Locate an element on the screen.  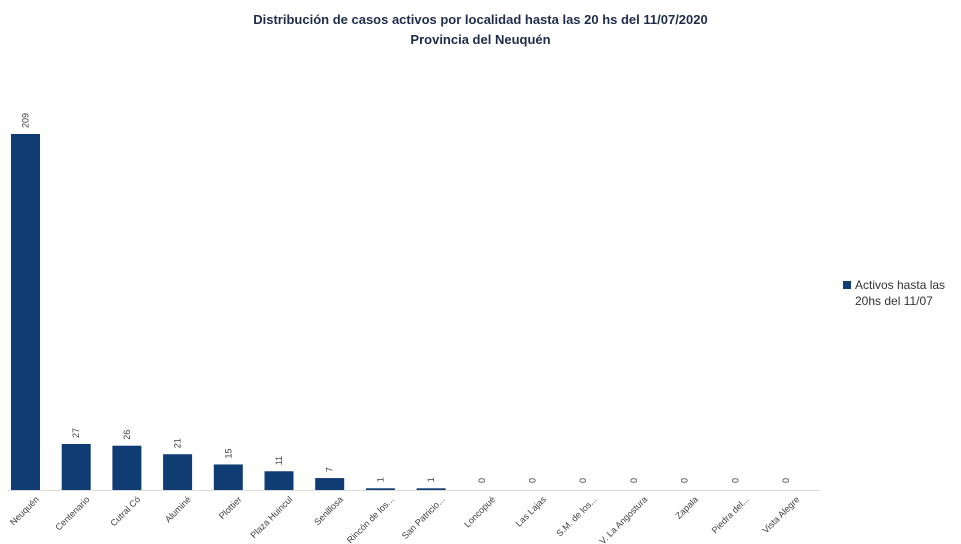
data-label: 15 is located at coordinates (228, 453).